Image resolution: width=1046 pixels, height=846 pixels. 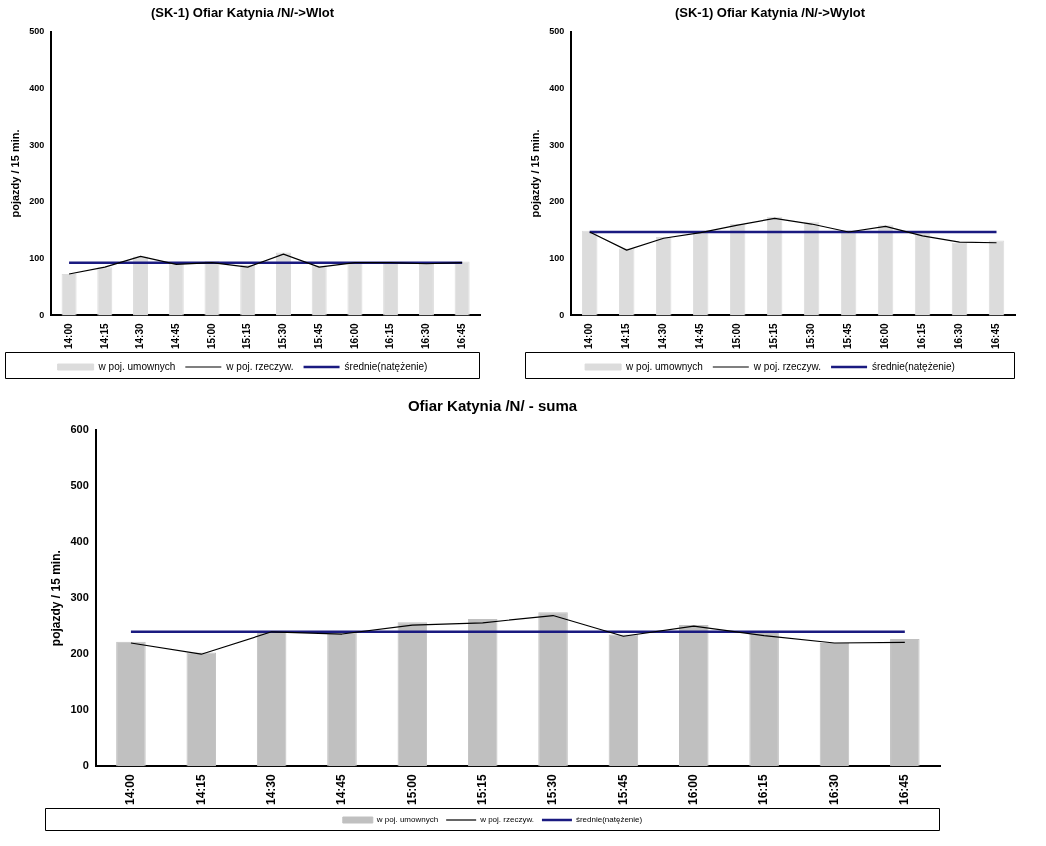 I want to click on chart-title: (SK-1) Ofiar Katynia /N/->Wylot, so click(x=770, y=13).